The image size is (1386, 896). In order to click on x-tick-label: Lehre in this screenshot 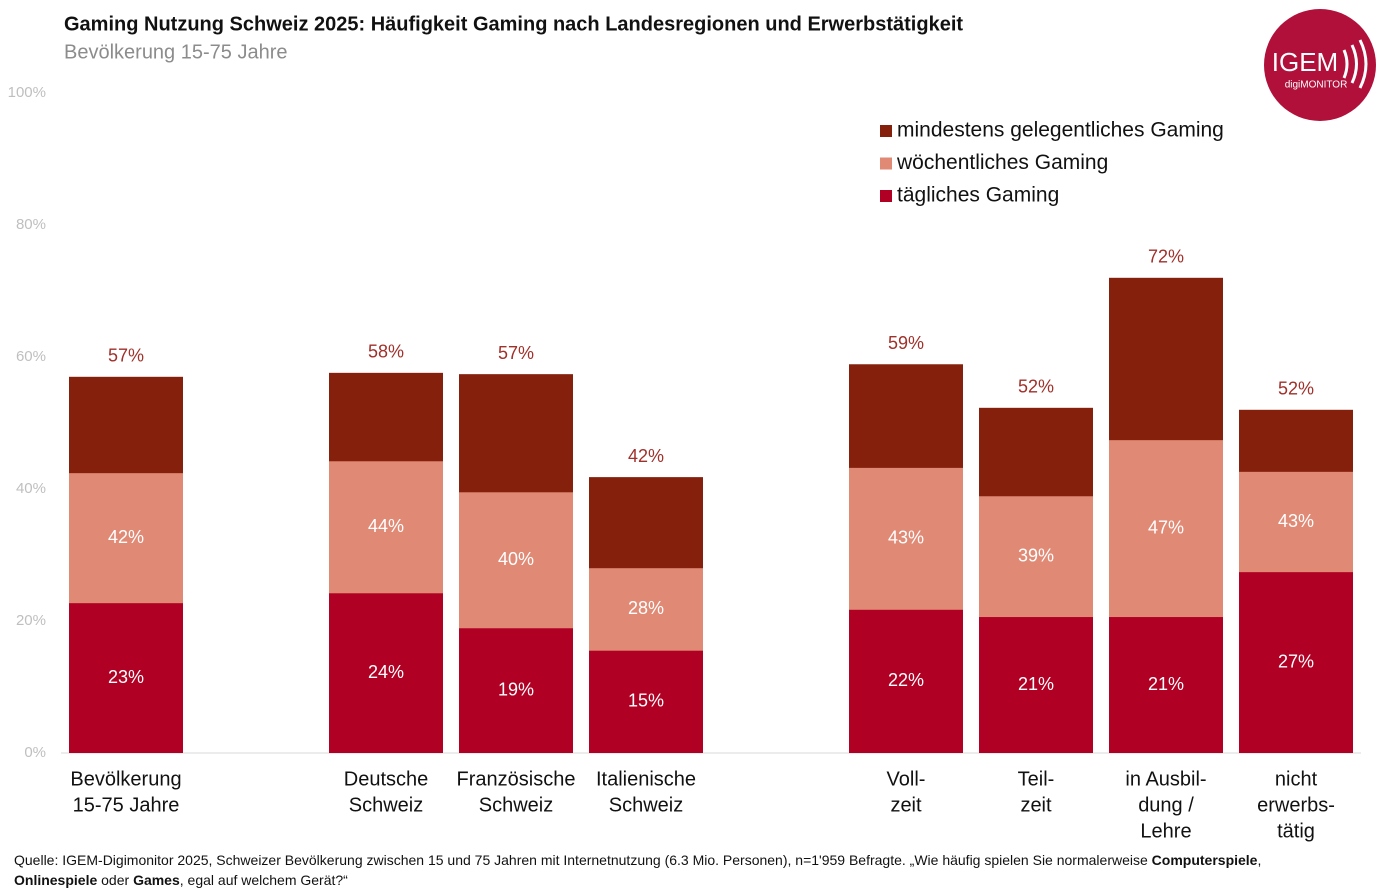, I will do `click(1165, 831)`.